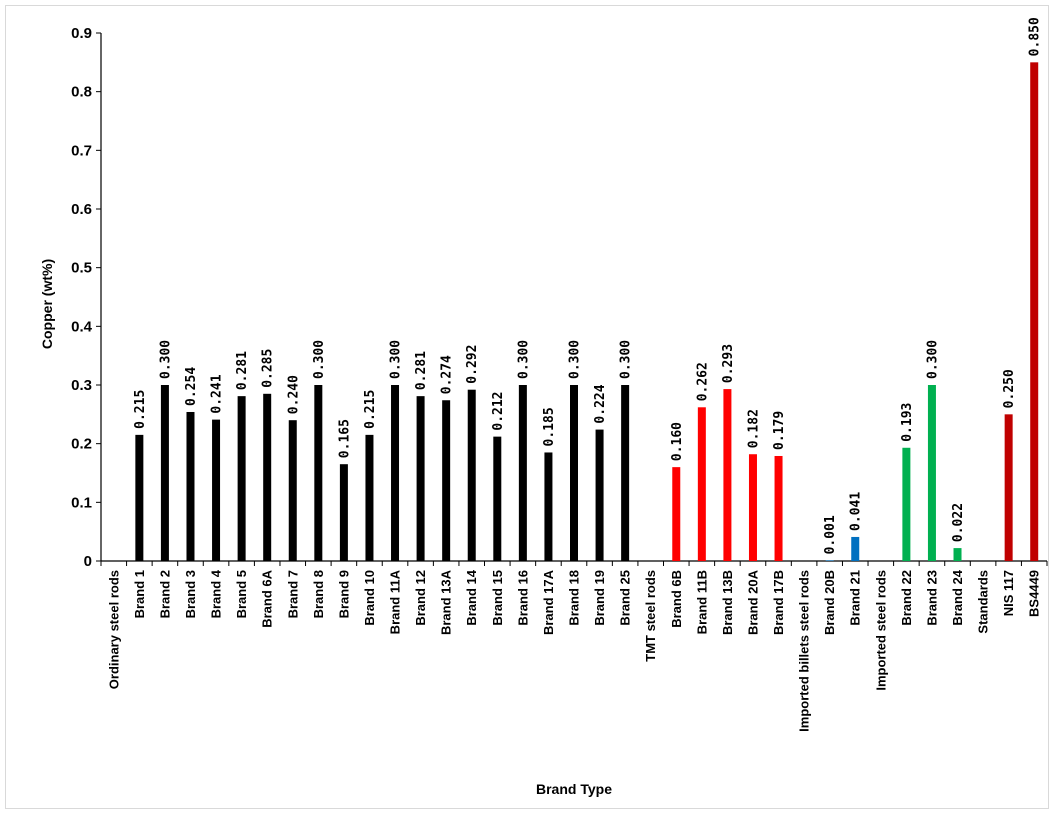  What do you see at coordinates (1034, 593) in the screenshot?
I see `x-category-label: BS4449` at bounding box center [1034, 593].